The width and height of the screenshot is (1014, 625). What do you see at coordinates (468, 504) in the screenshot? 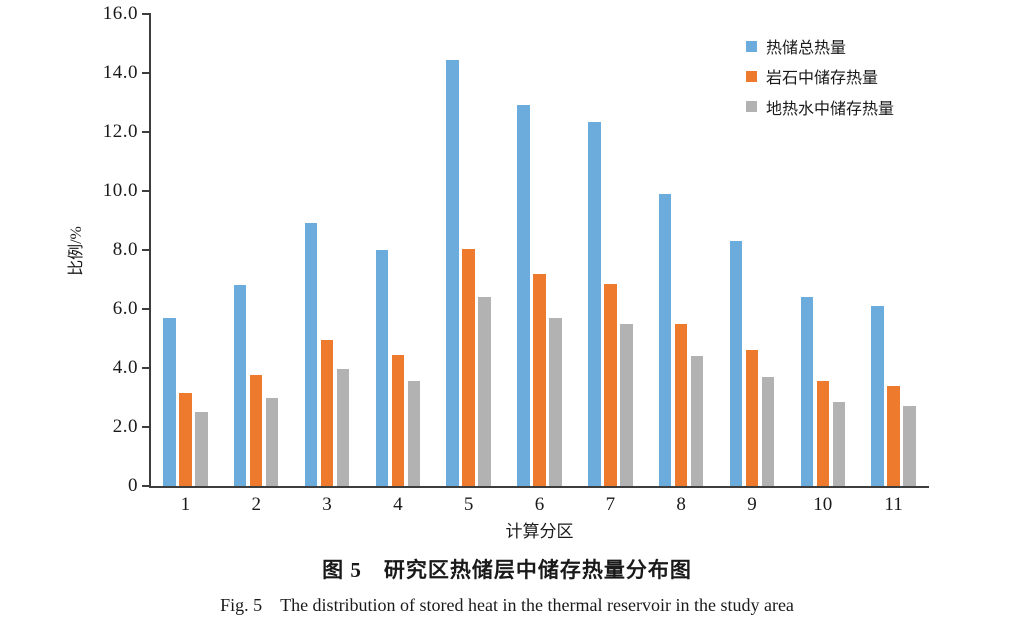
I see `x-category-label: 5` at bounding box center [468, 504].